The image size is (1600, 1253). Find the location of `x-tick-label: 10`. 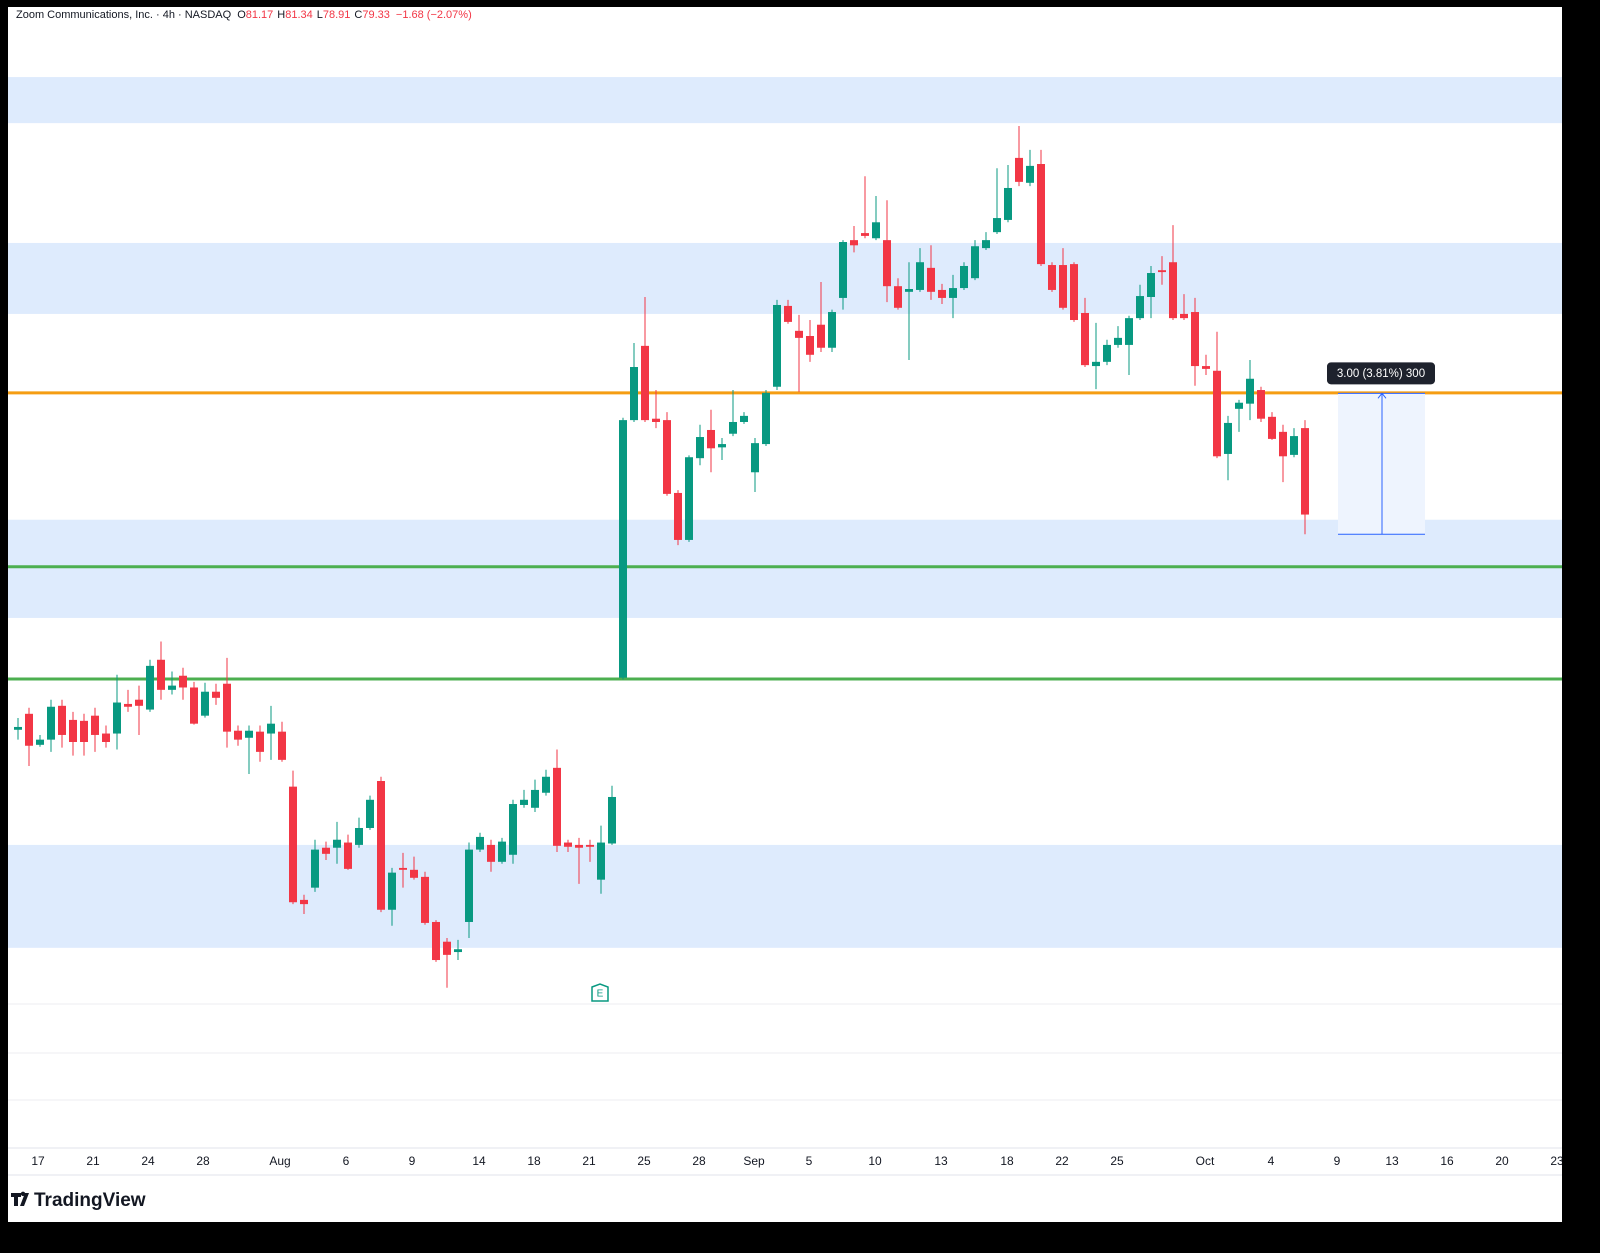

x-tick-label: 10 is located at coordinates (875, 1161).